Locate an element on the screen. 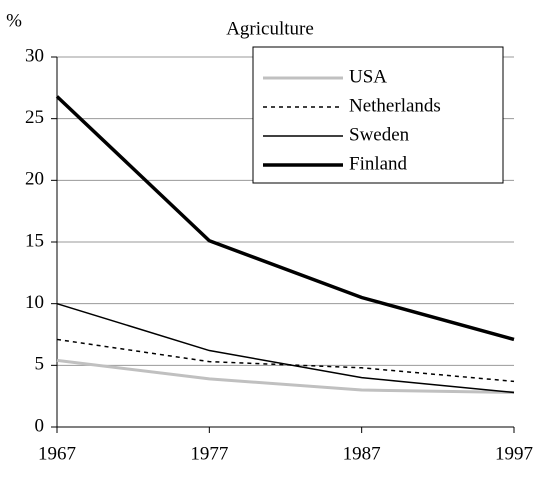 This screenshot has width=541, height=478. legend-label: Finland is located at coordinates (378, 163).